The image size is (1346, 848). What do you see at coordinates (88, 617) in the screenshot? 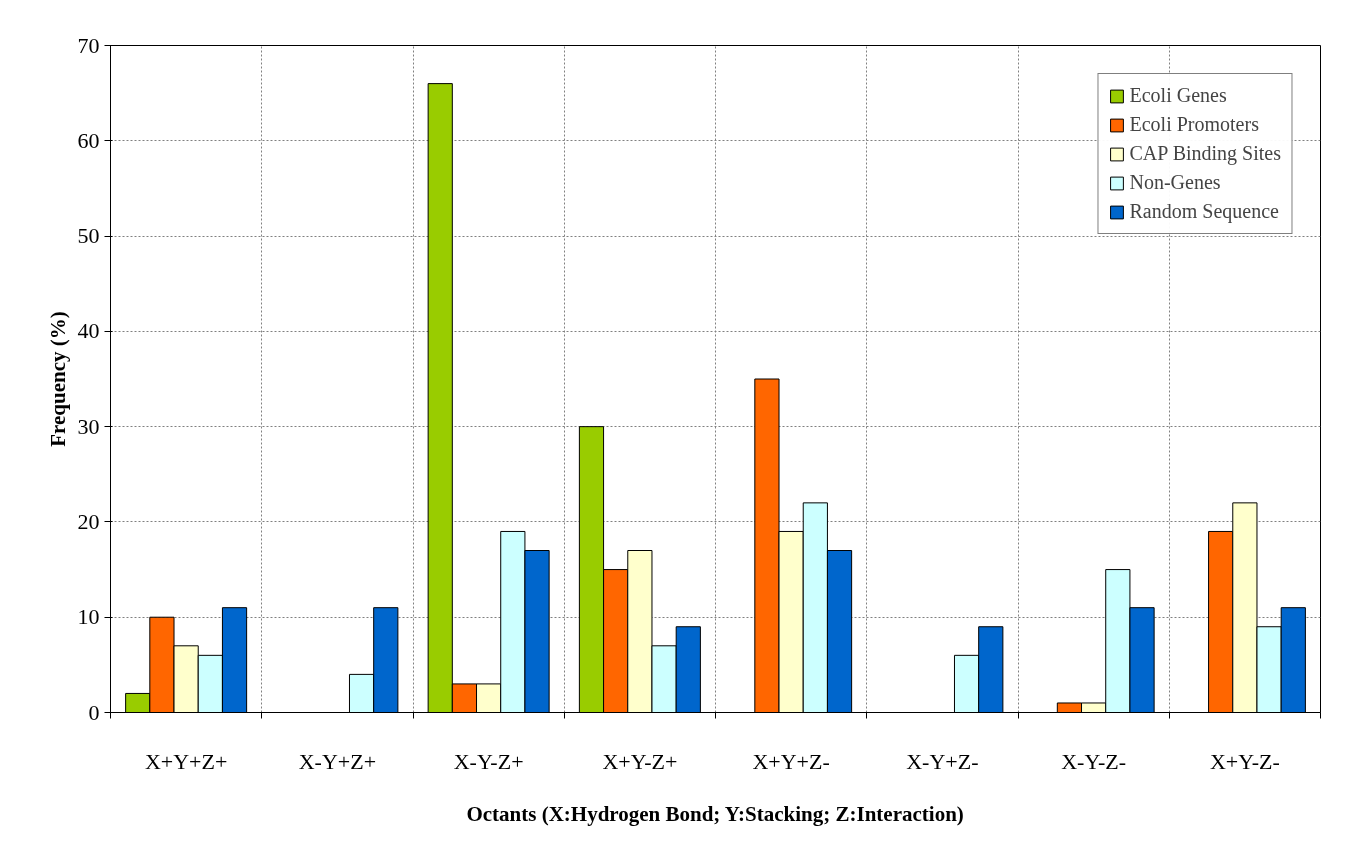
I see `y-tick-label: 10` at bounding box center [88, 617].